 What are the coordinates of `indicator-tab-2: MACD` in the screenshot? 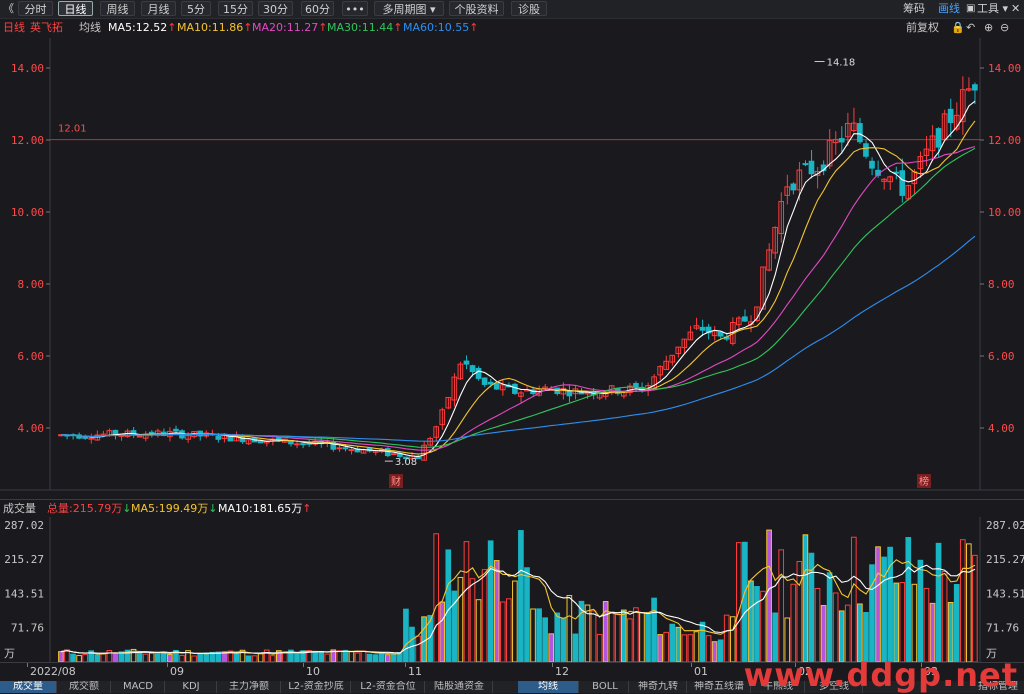 It's located at (138, 687).